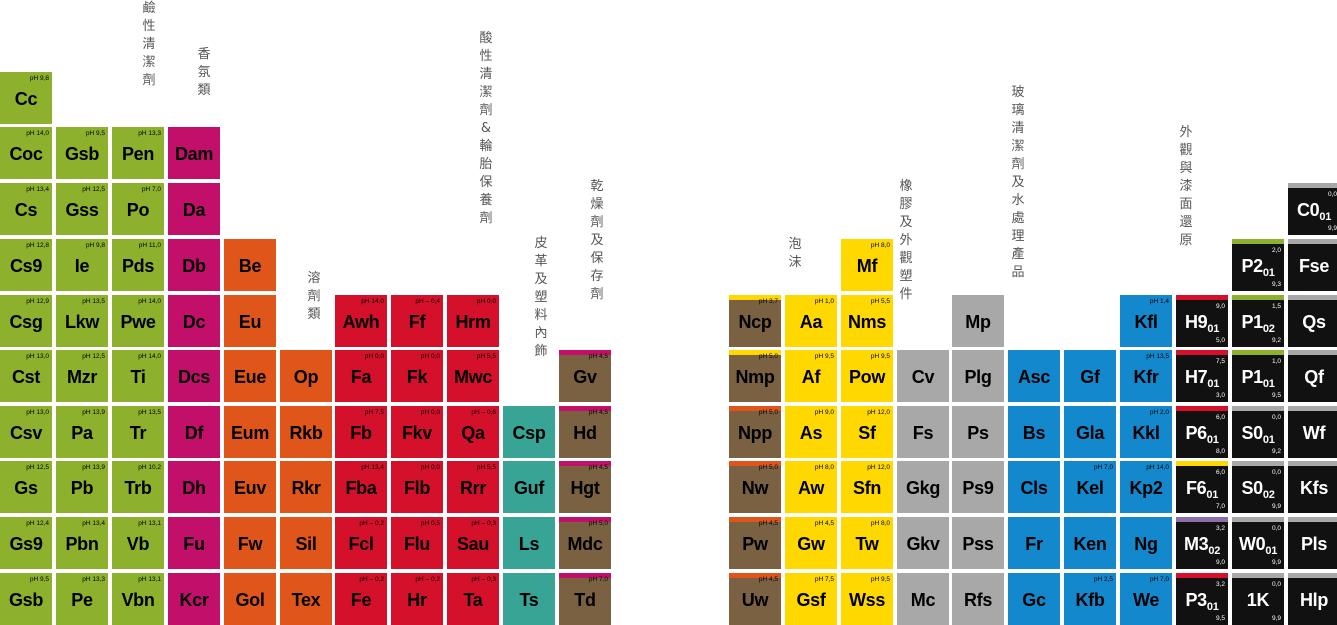 The height and width of the screenshot is (625, 1337). I want to click on element-tile-nmp: pH 5,0 Nmp, so click(755, 376).